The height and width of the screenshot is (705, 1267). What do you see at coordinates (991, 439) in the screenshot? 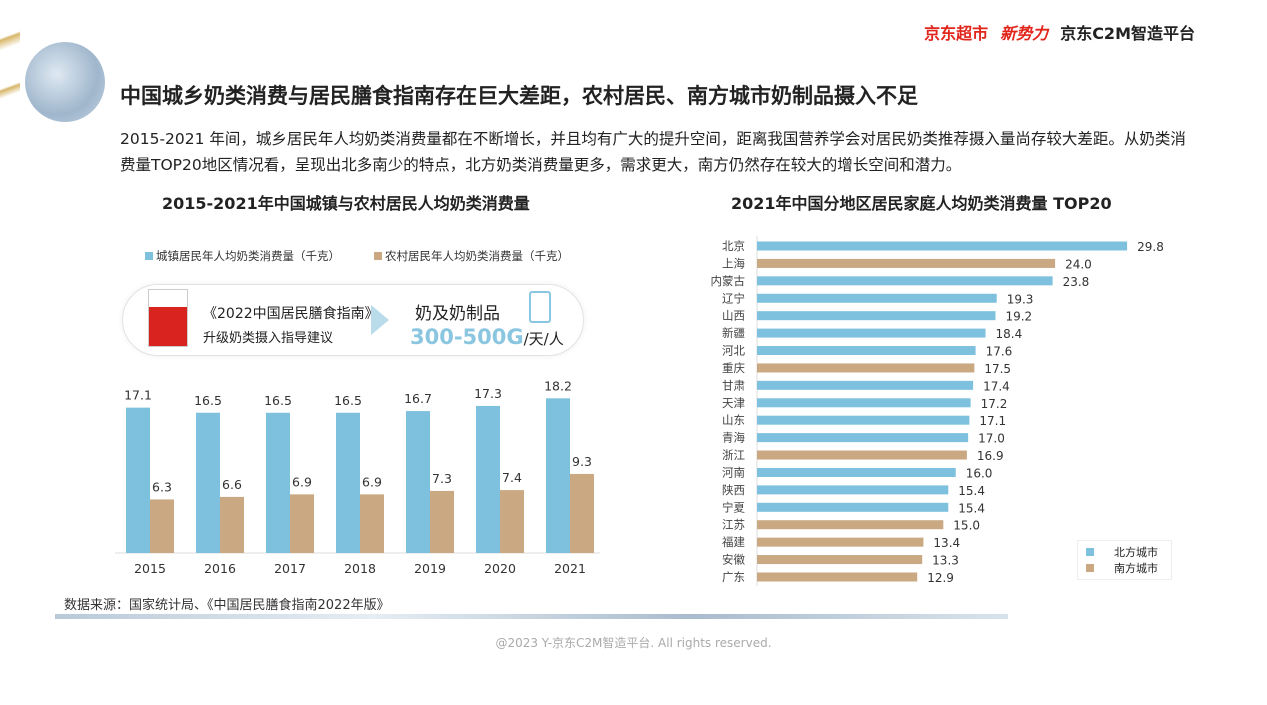
I see `bar-label: 17.0` at bounding box center [991, 439].